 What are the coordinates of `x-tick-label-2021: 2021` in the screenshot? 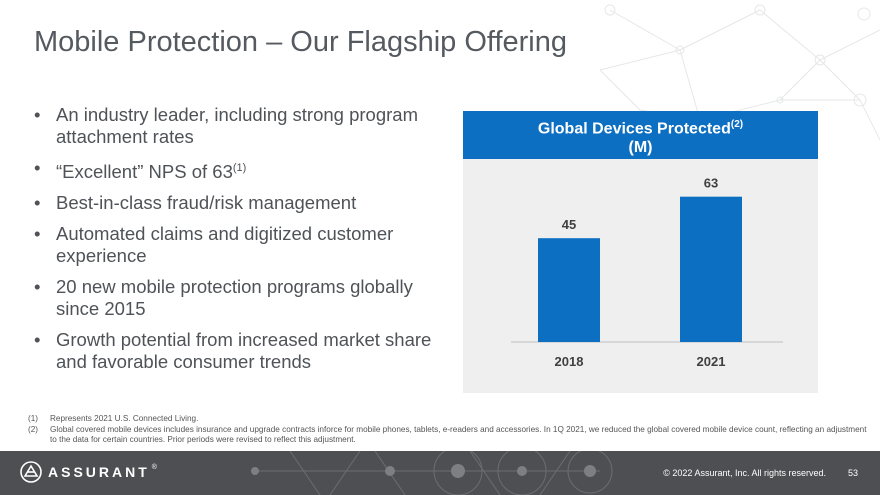 It's located at (711, 361).